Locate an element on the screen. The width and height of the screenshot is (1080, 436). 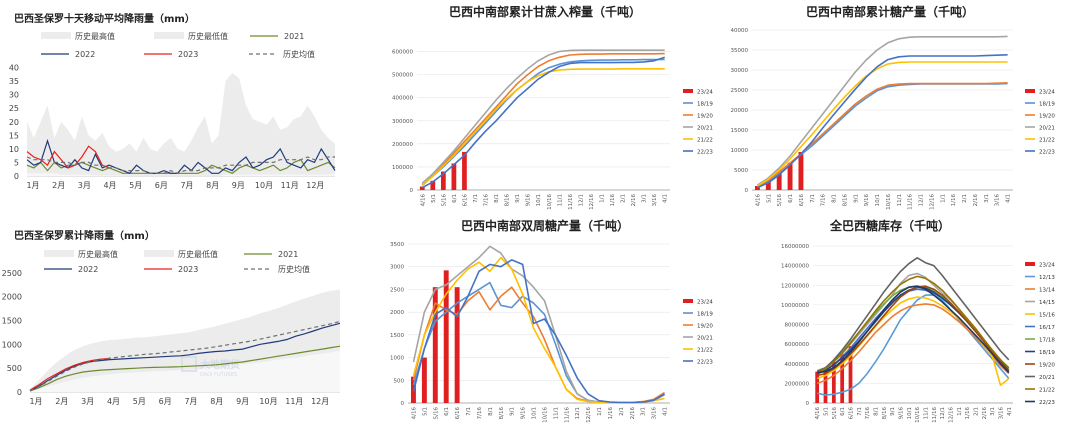
y-tick-label: 6000000 is located at coordinates (797, 345).